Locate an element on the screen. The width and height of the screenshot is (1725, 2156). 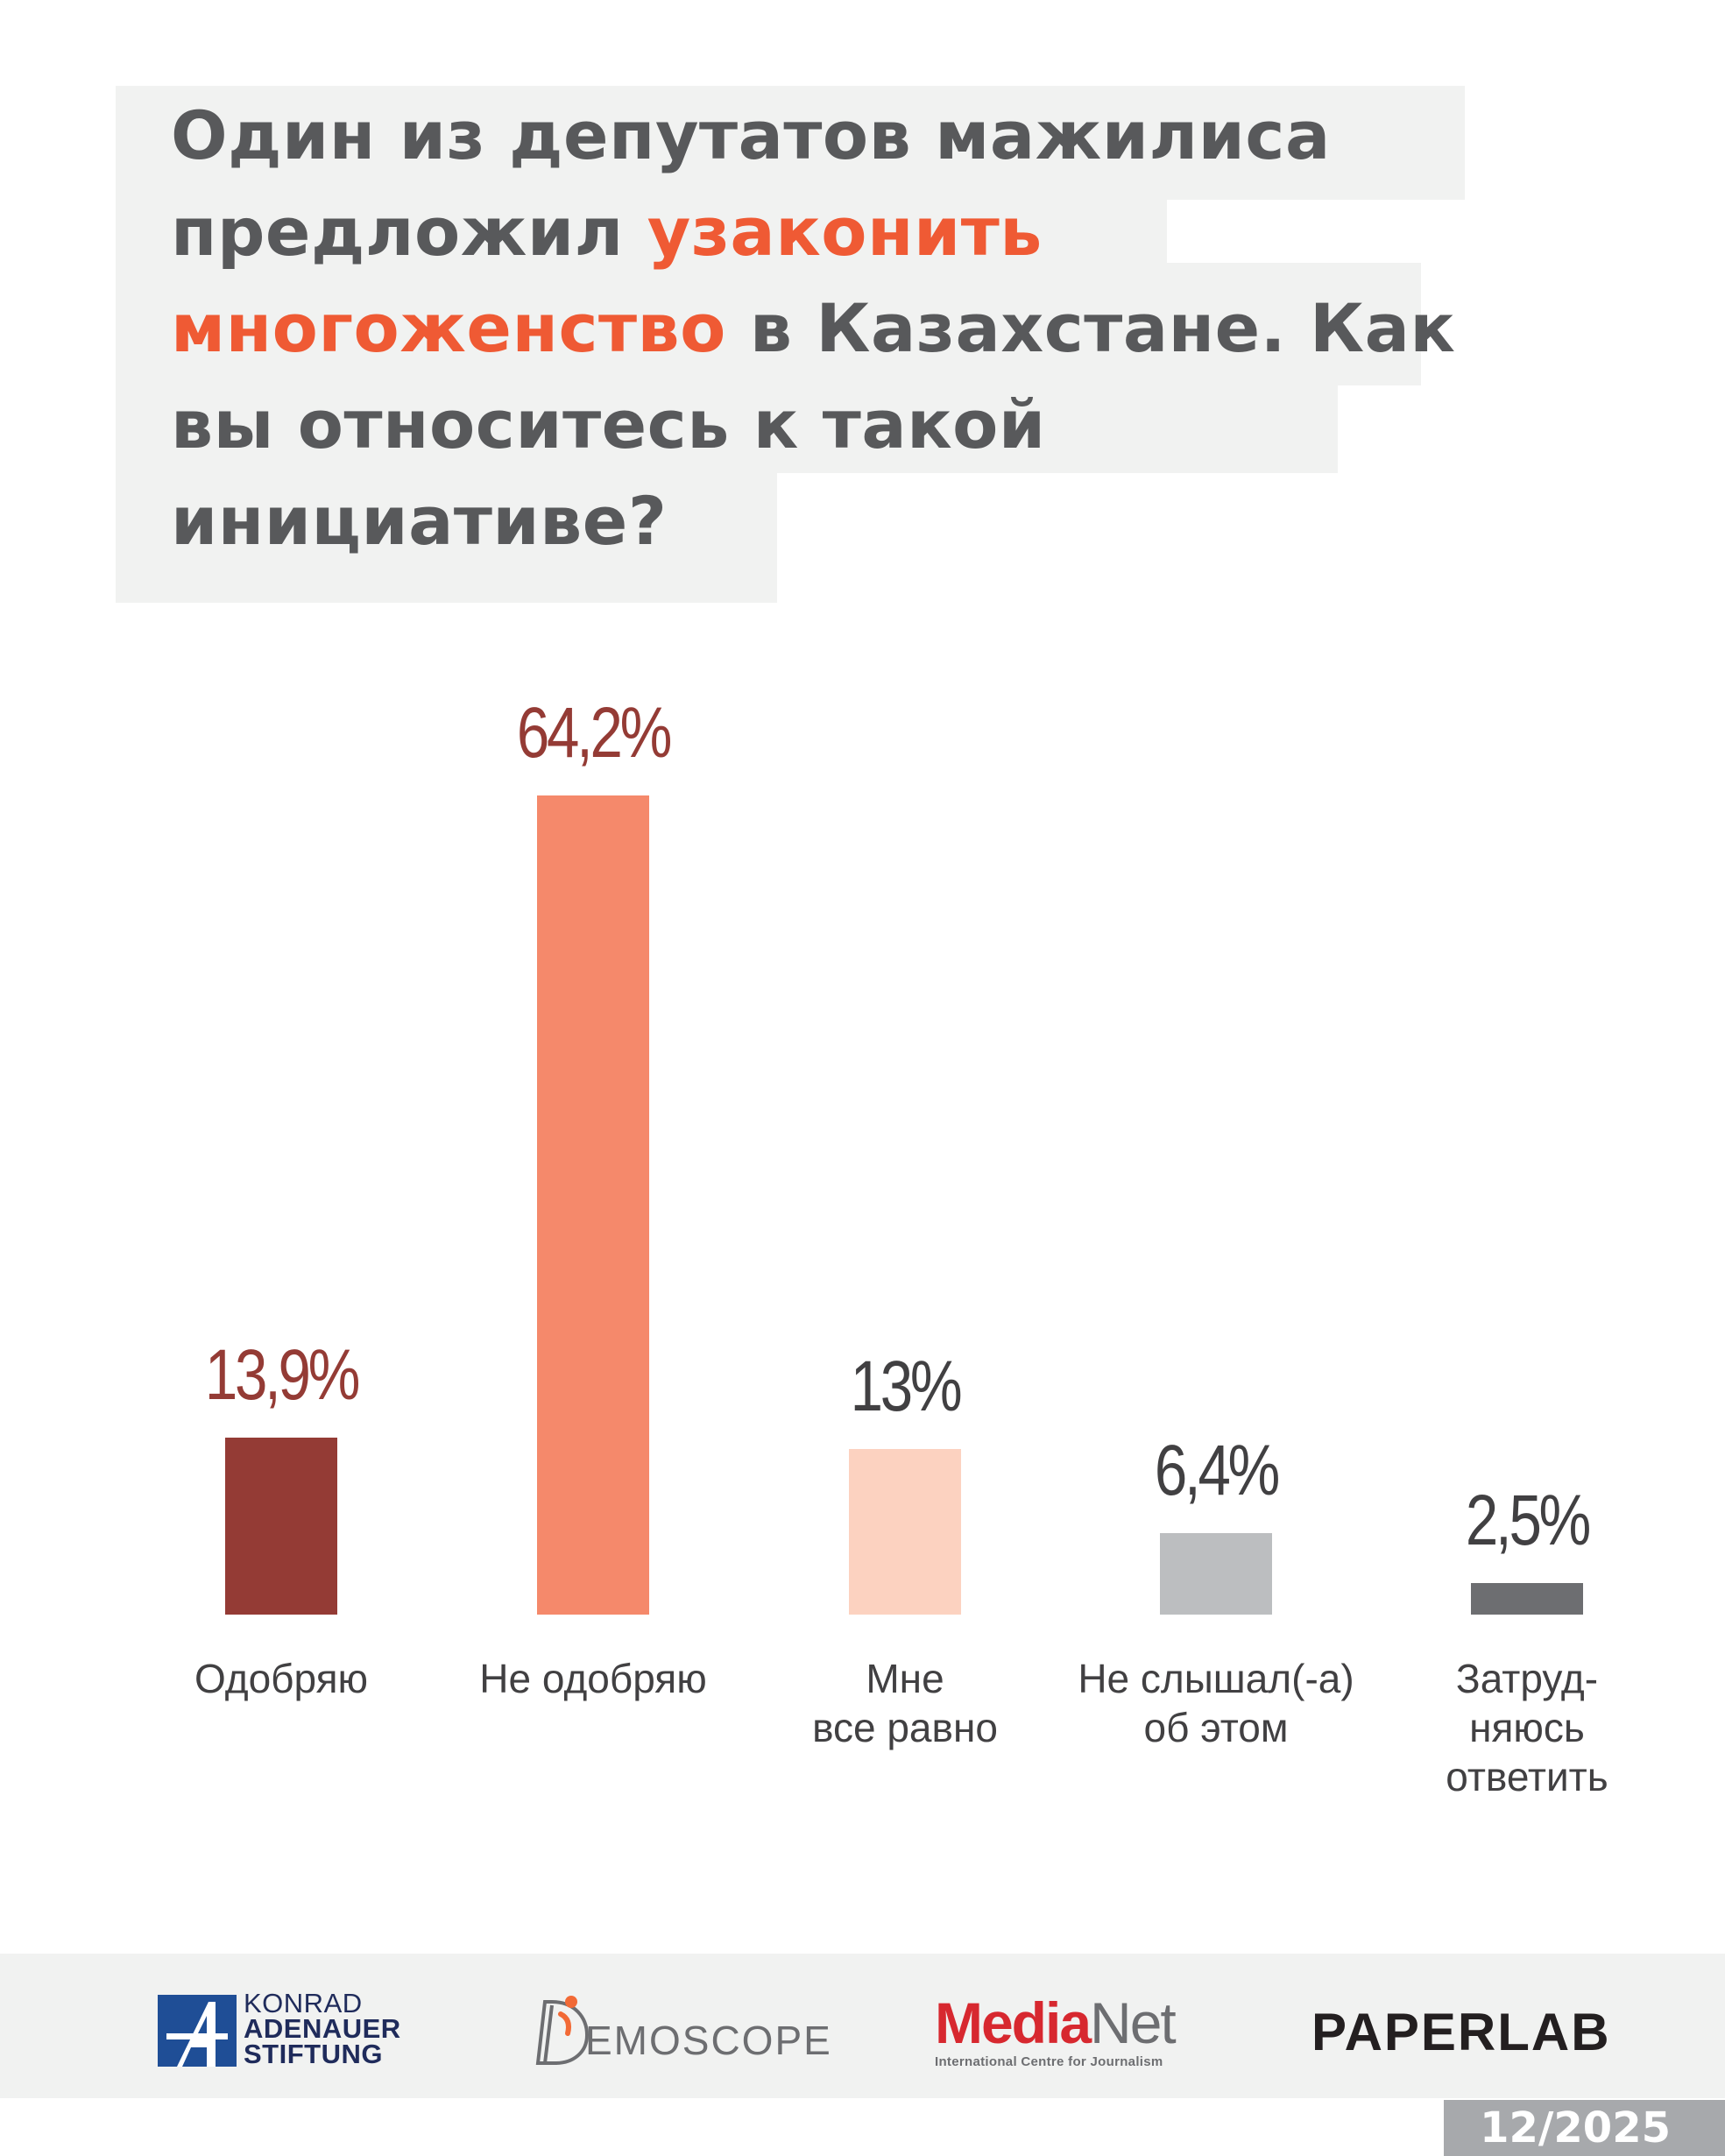
kas-line-1: KONRAD is located at coordinates (303, 2003).